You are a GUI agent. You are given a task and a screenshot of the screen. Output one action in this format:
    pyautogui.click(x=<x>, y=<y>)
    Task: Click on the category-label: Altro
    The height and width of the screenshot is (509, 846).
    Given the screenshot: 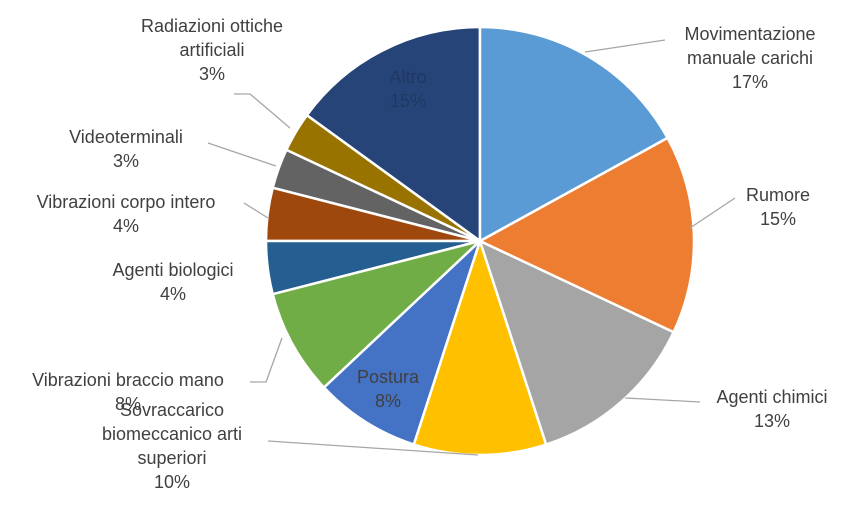 What is the action you would take?
    pyautogui.click(x=408, y=77)
    